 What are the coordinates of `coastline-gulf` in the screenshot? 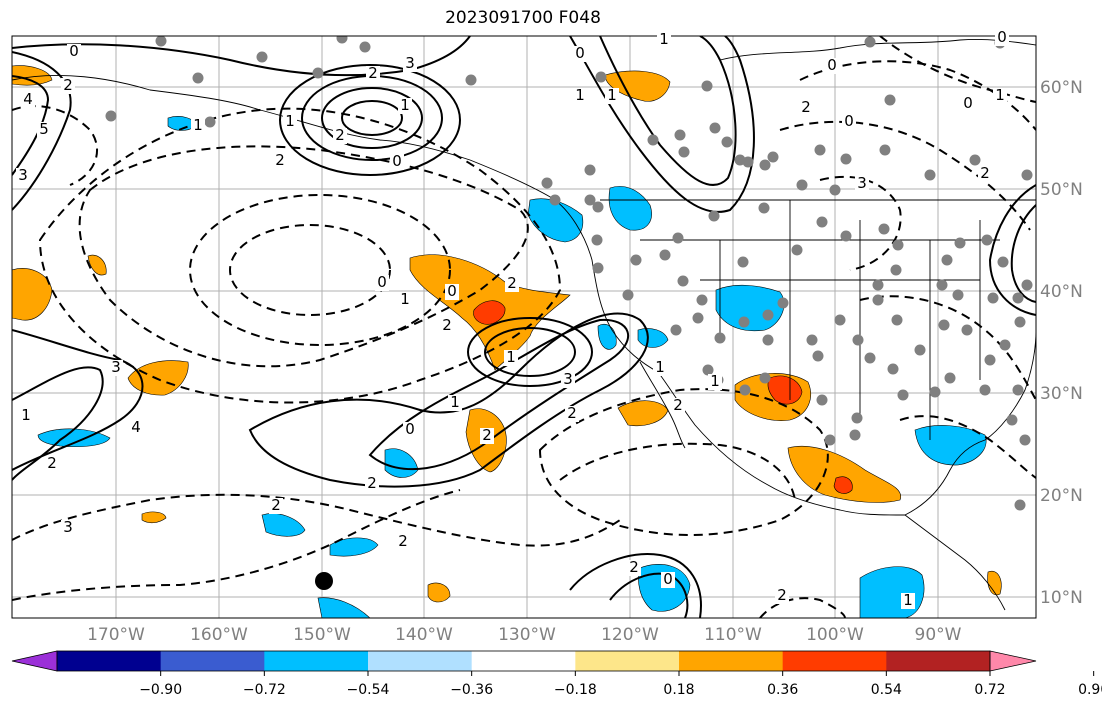 It's located at (970, 422).